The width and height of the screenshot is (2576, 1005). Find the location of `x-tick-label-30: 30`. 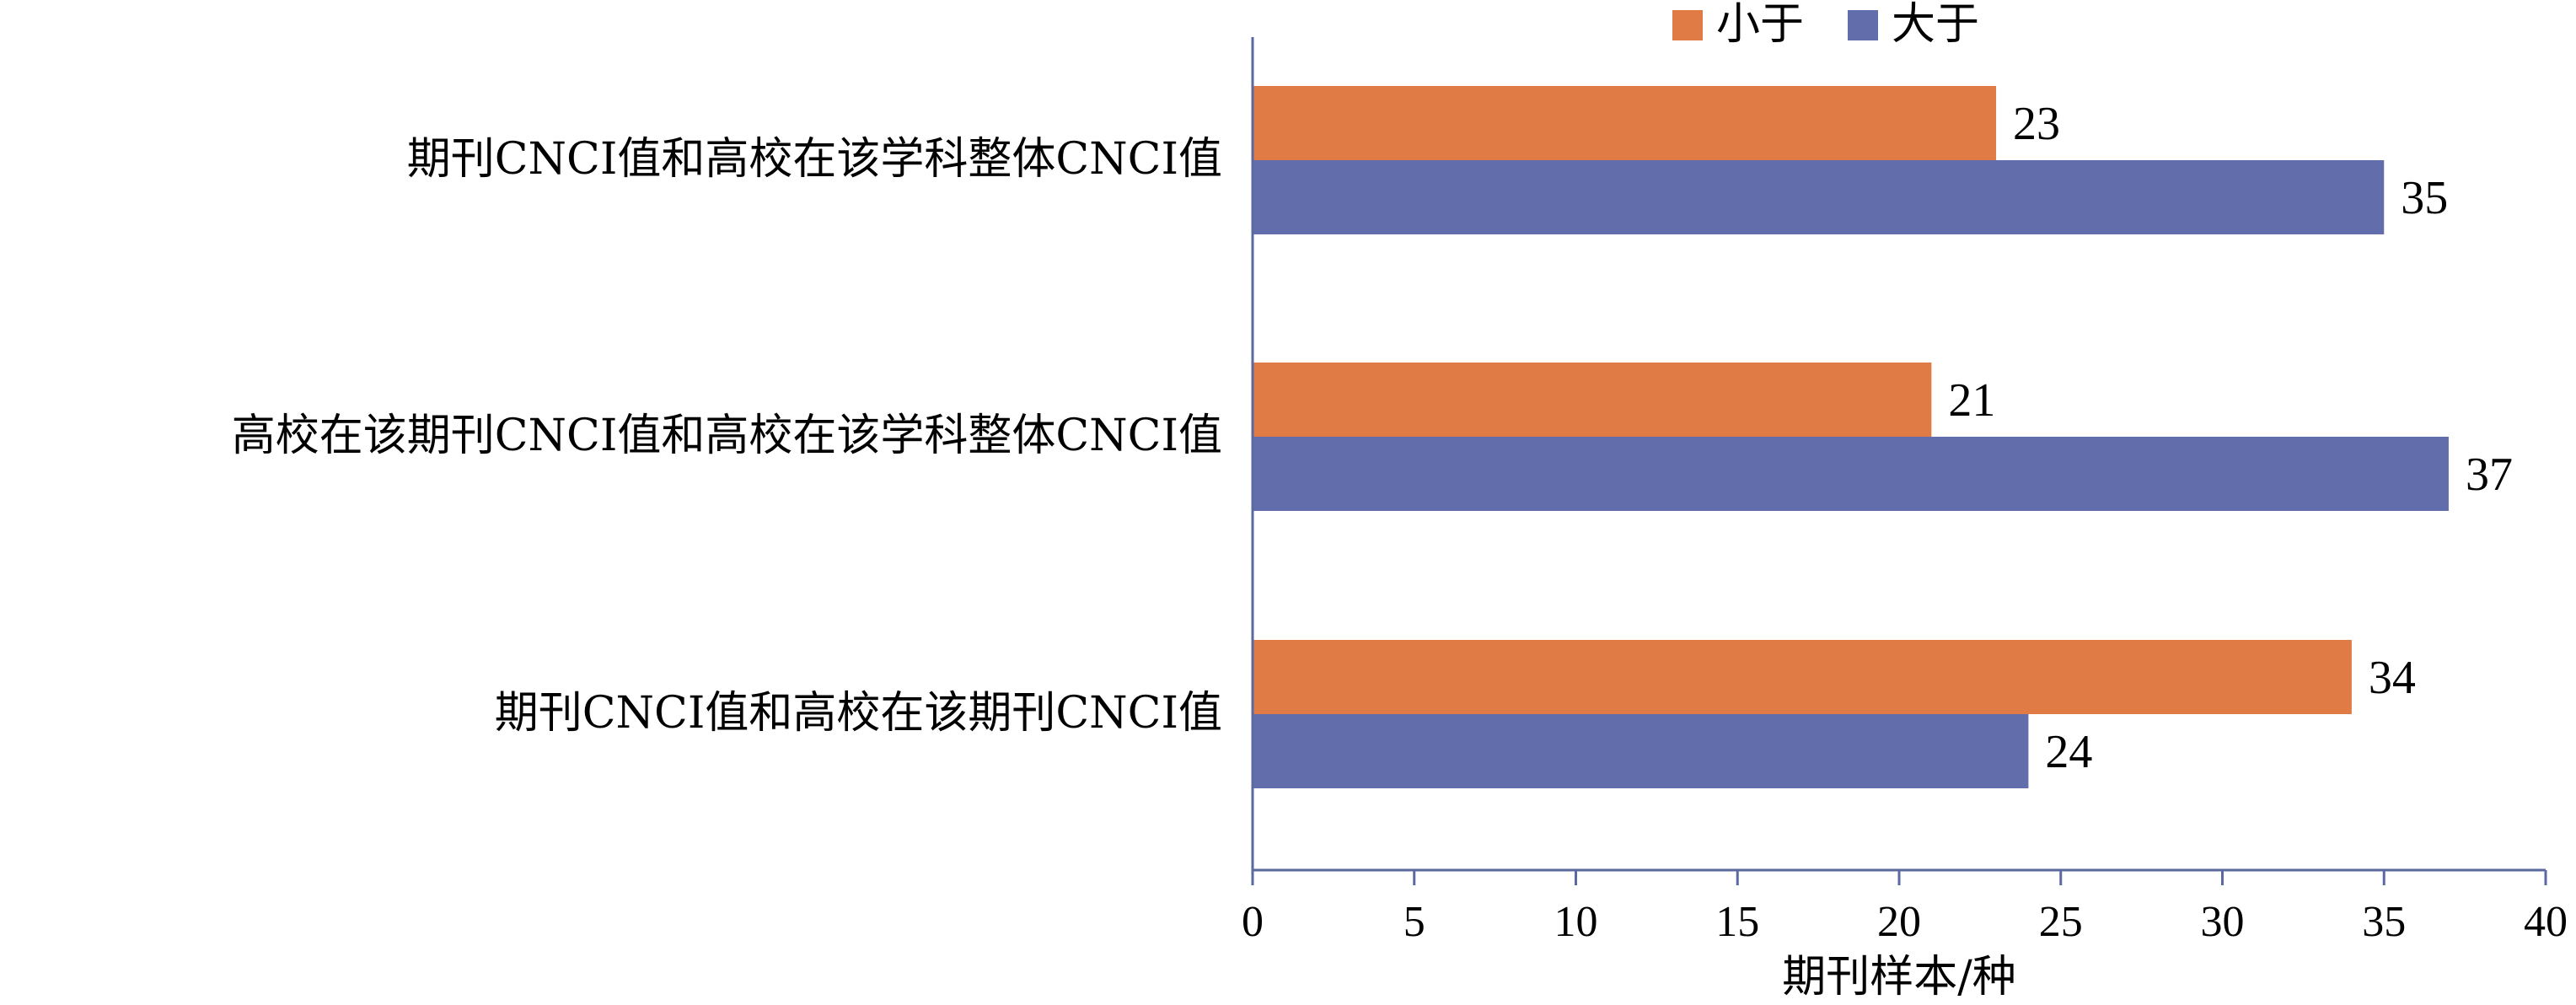

x-tick-label-30: 30 is located at coordinates (2223, 922).